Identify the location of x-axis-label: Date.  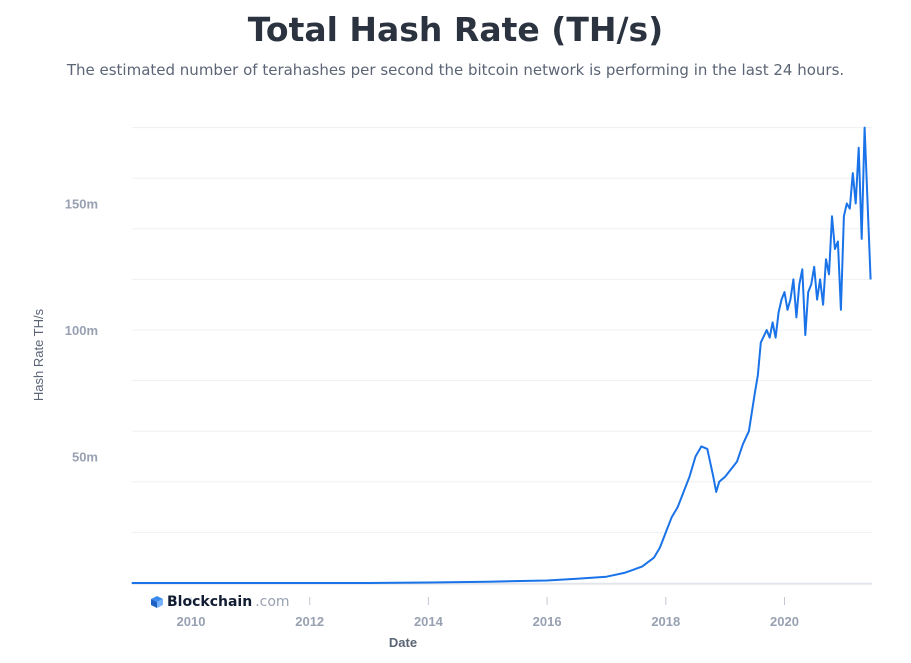
(403, 642).